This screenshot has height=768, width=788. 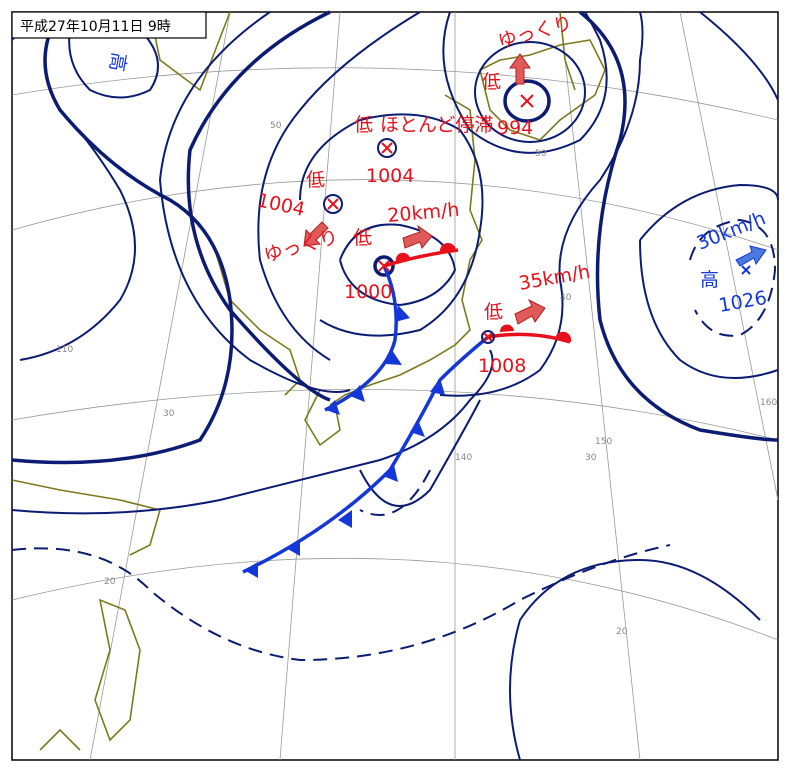 I want to click on title-box, so click(x=109, y=25).